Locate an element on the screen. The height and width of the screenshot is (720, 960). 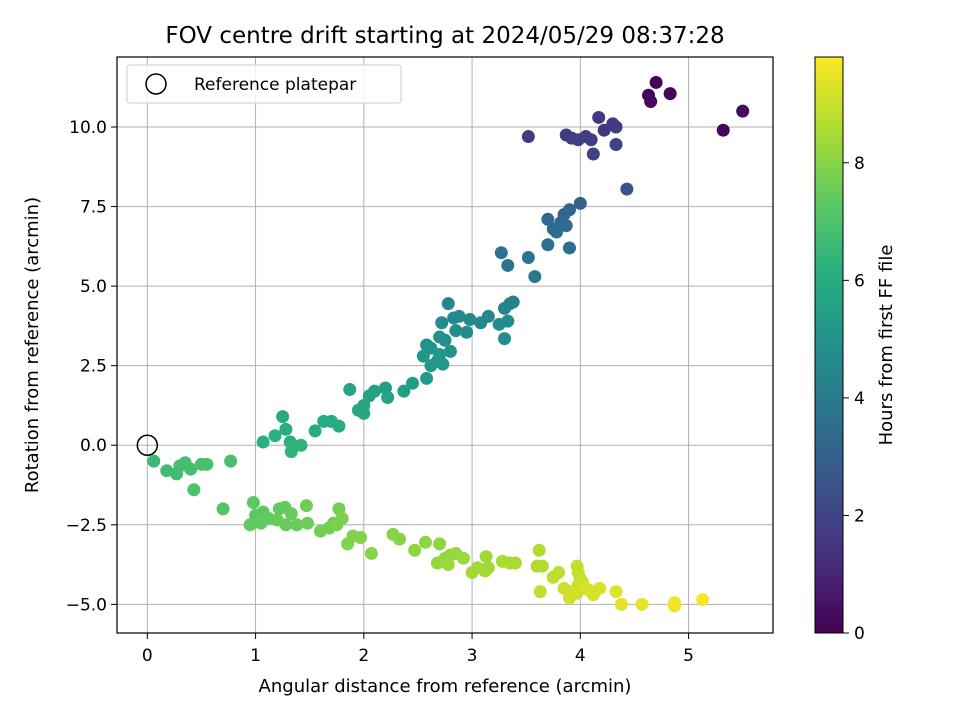
y-tick-label: −5.0 is located at coordinates (86, 605).